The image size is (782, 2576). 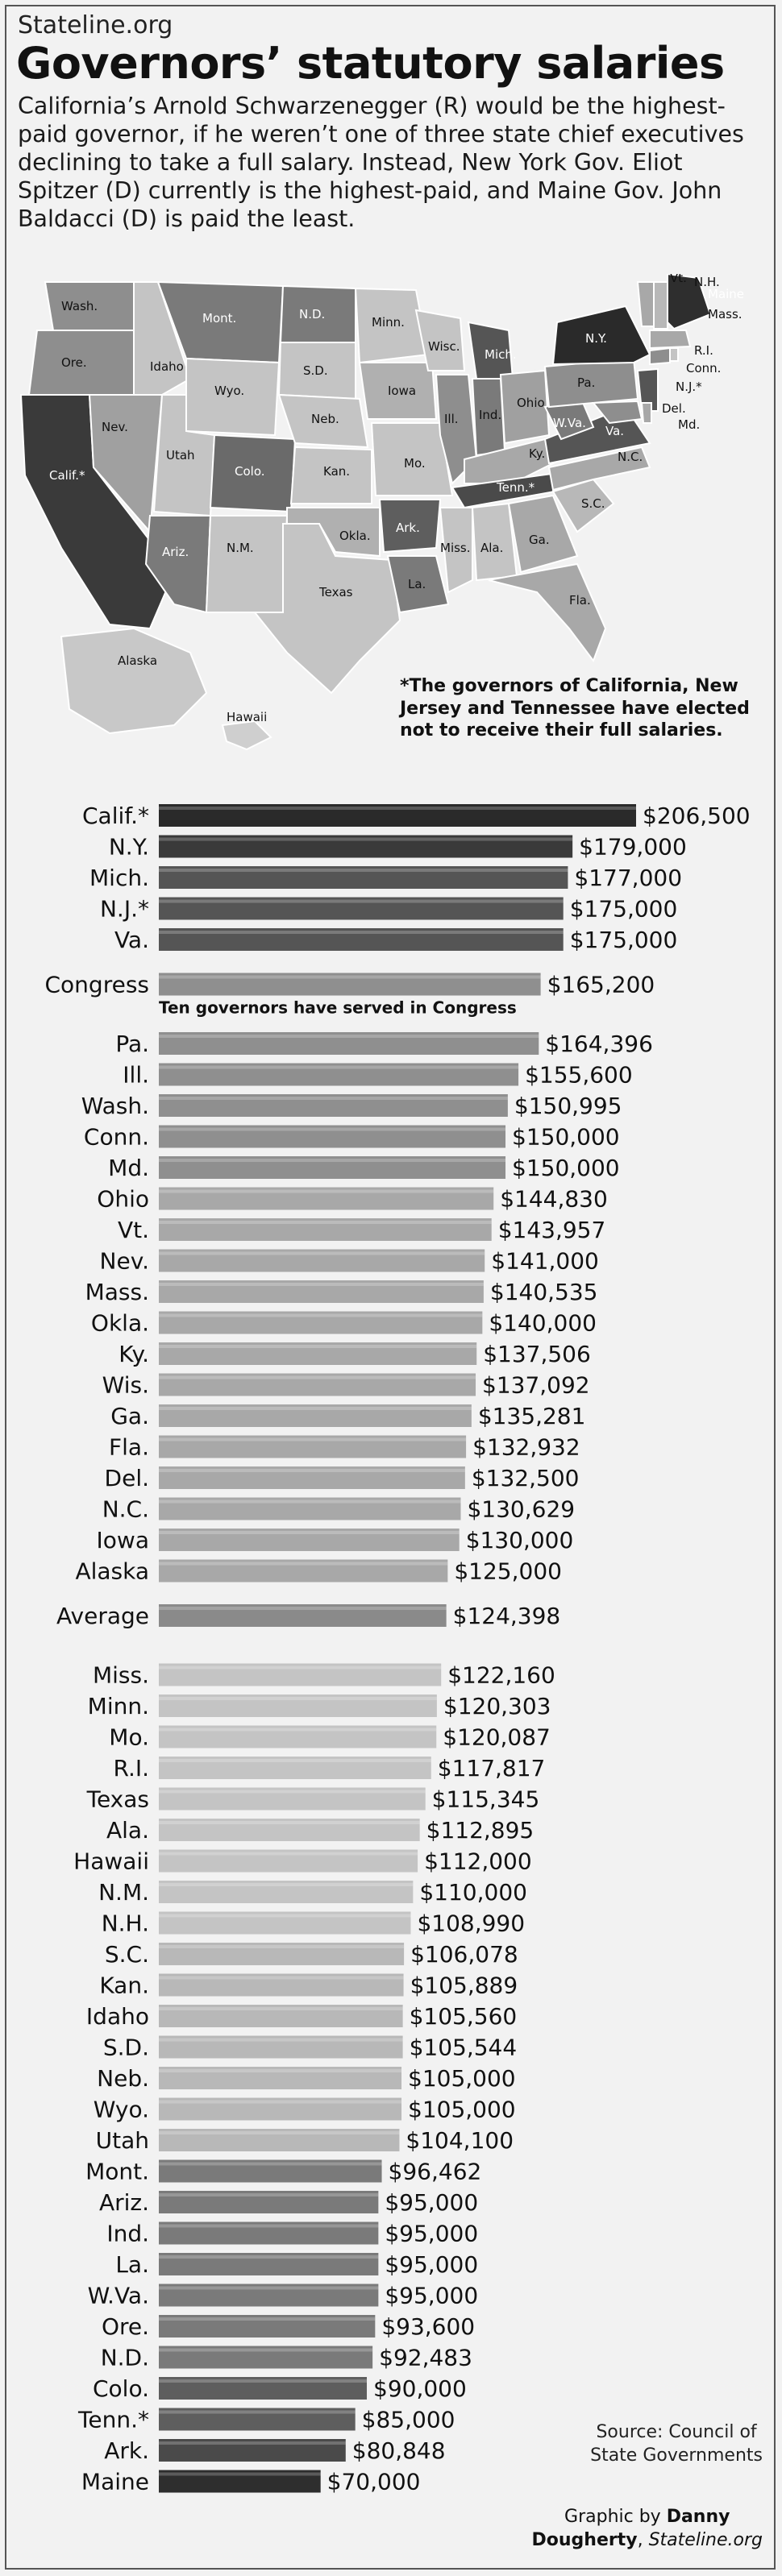 What do you see at coordinates (129, 1738) in the screenshot?
I see `category-label: Mo.` at bounding box center [129, 1738].